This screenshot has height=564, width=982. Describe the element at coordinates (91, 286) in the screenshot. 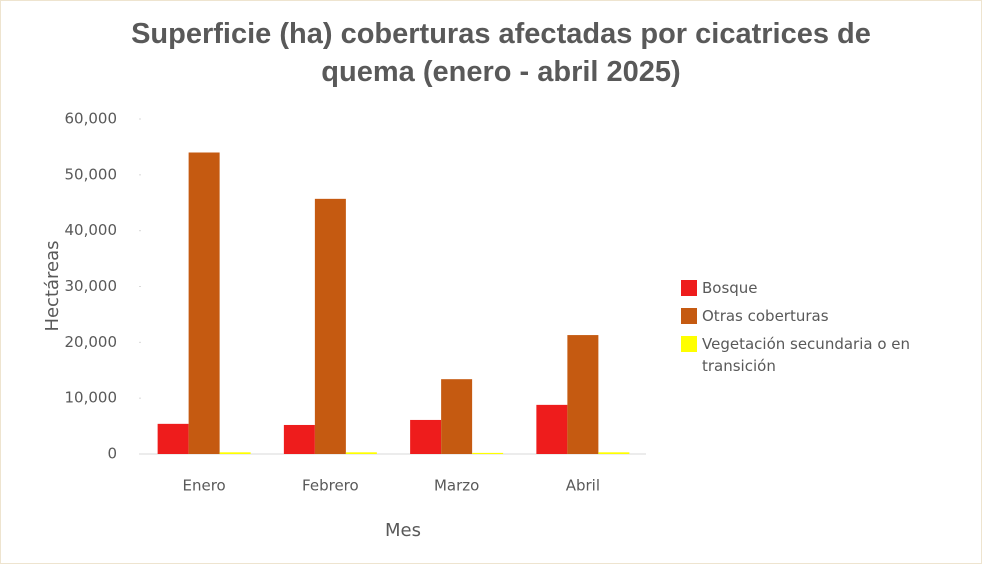

I see `y-tick-label: 30,000` at that location.